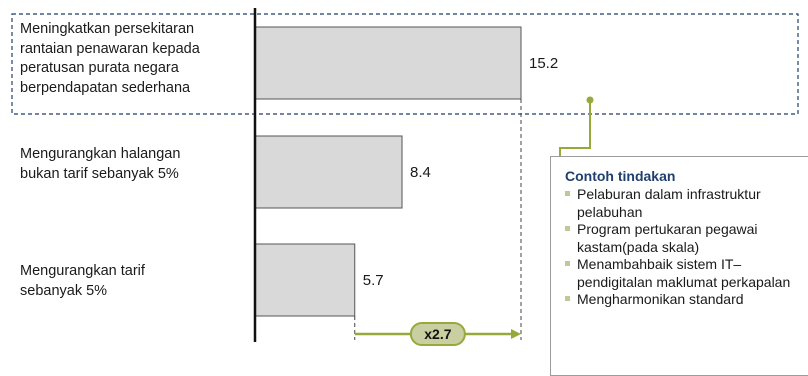 Image resolution: width=808 pixels, height=376 pixels. What do you see at coordinates (328, 172) in the screenshot?
I see `bar-non-tariff` at bounding box center [328, 172].